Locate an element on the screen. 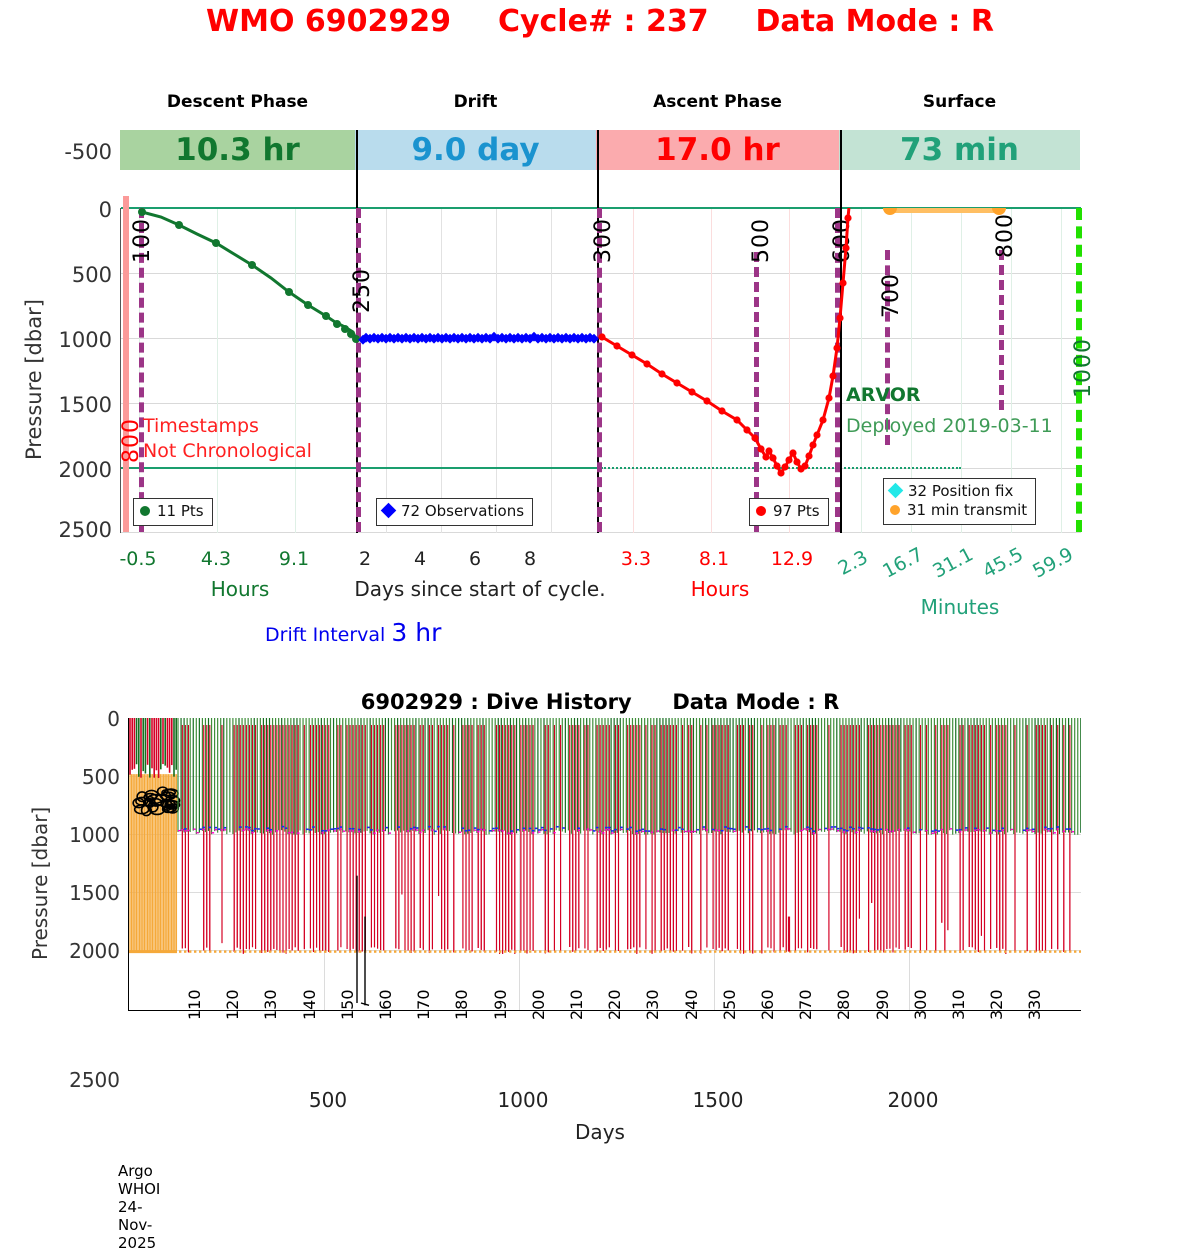 This screenshot has width=1200, height=1252. series-transmit-end is located at coordinates (999, 211).